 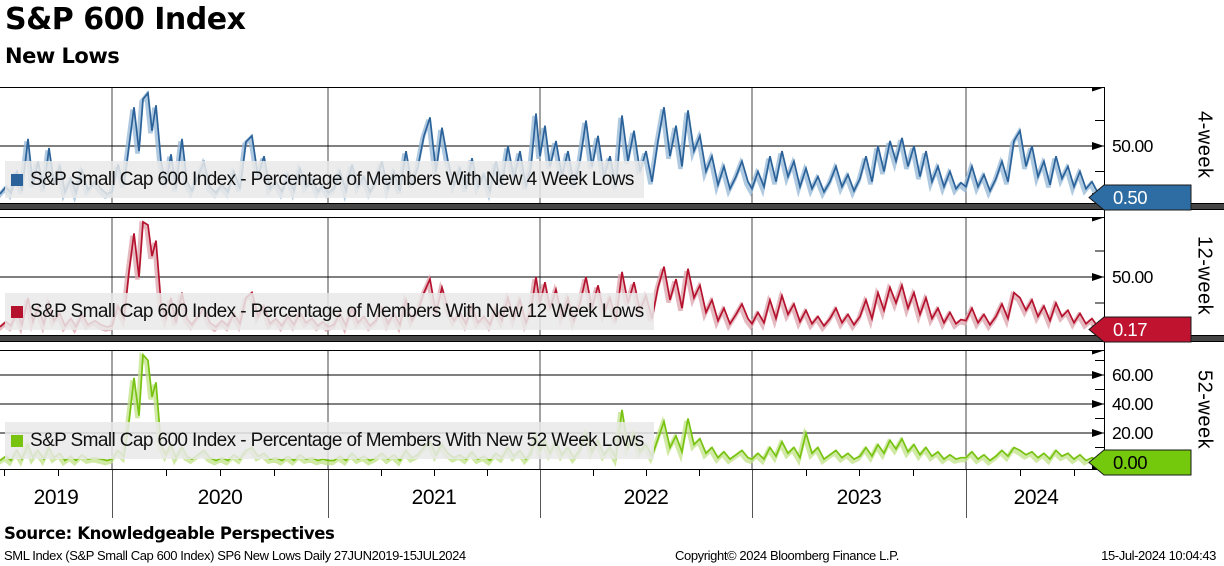 I want to click on y-axis-line, so click(x=1104, y=278).